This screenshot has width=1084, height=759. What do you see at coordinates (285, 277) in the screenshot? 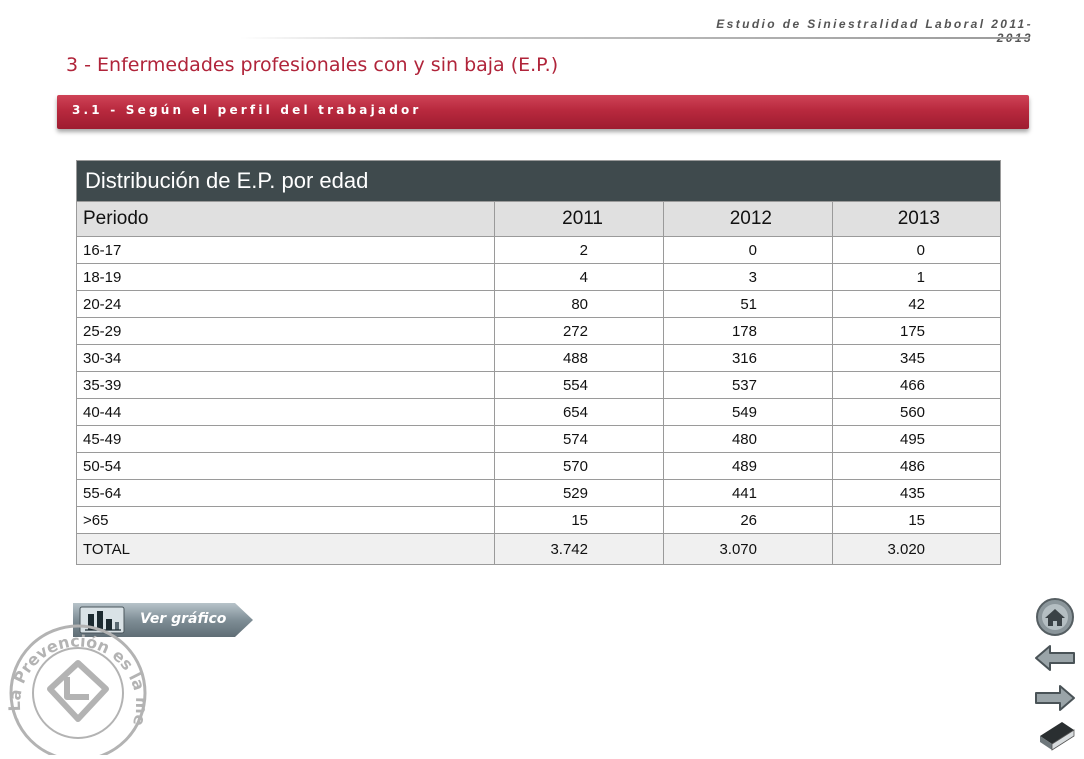
I see `age-range-cell: 18-19` at bounding box center [285, 277].